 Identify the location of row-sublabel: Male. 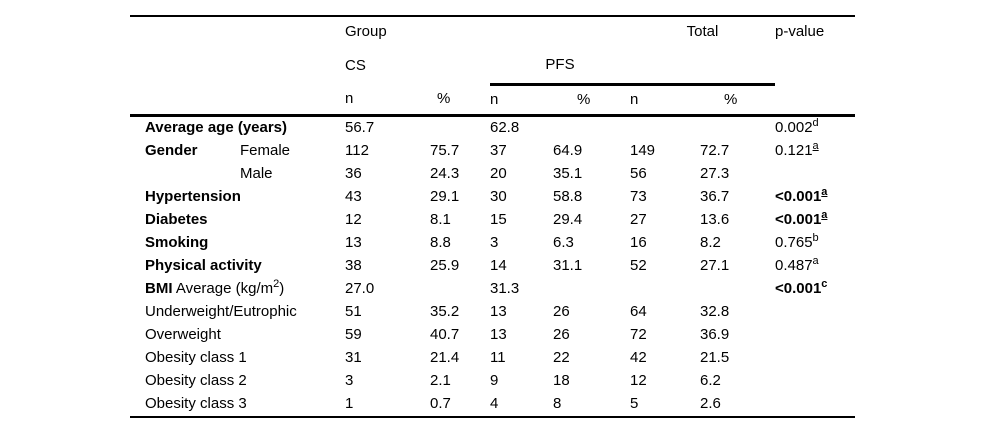
(256, 174).